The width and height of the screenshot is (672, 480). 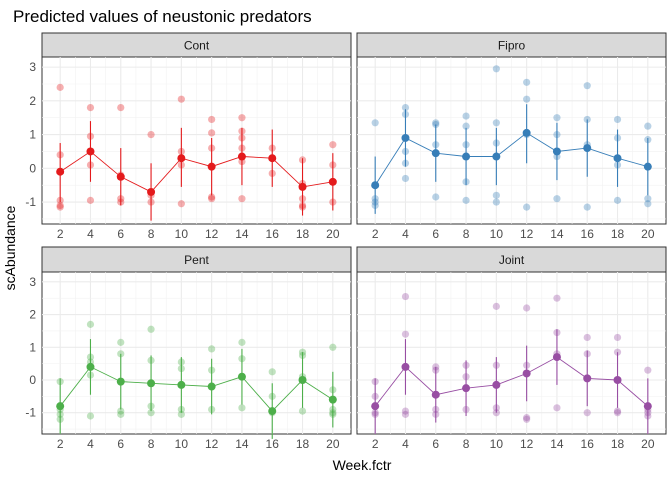 I want to click on chart-title: Predicted values of neustonic predators, so click(x=162, y=16).